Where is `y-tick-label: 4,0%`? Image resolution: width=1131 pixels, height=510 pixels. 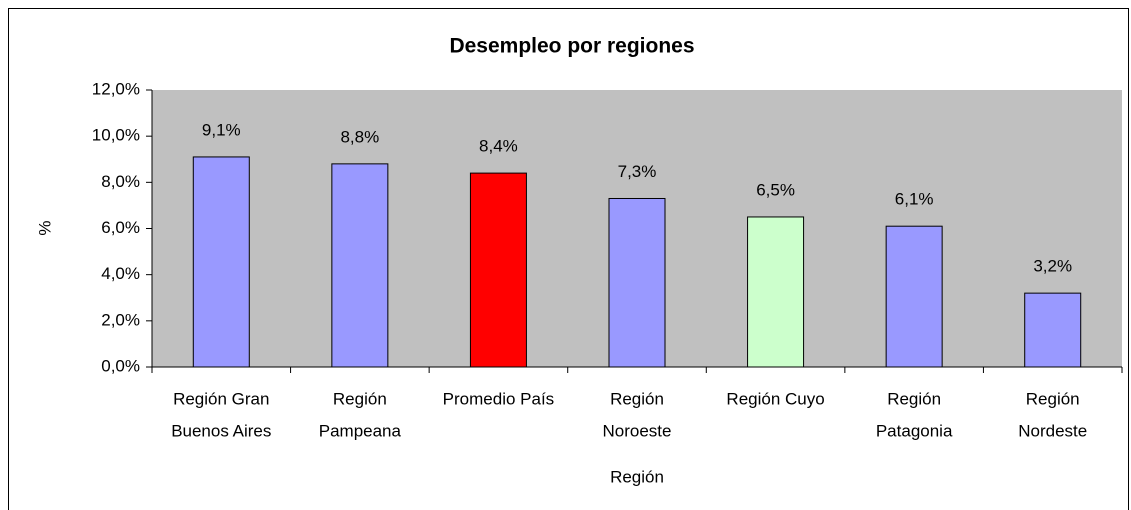
y-tick-label: 4,0% is located at coordinates (120, 273).